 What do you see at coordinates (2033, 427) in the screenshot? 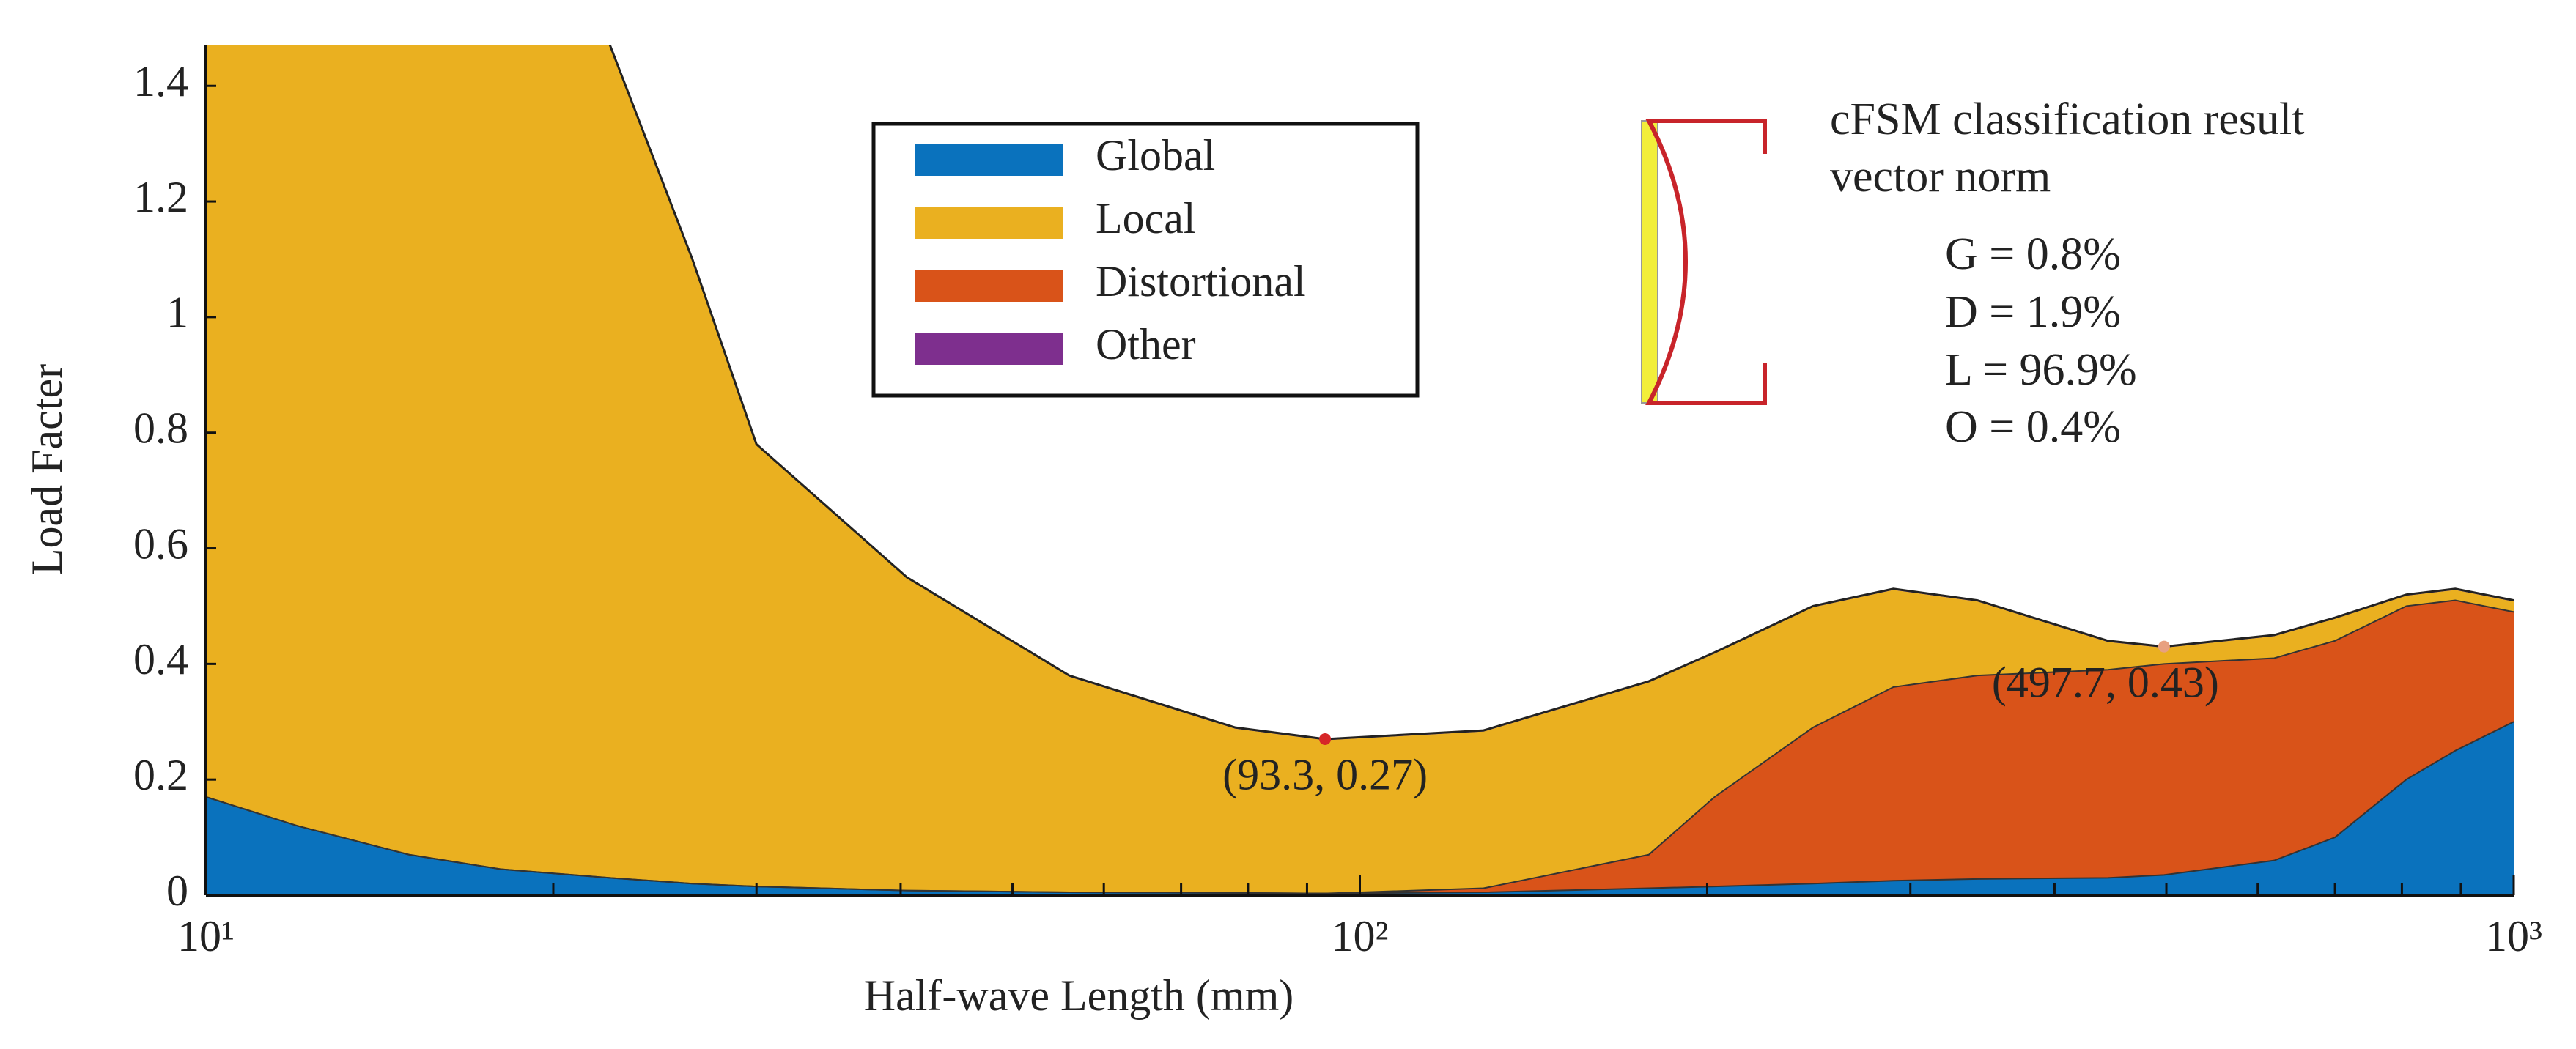
I see `note-line: O = 0.4%` at bounding box center [2033, 427].